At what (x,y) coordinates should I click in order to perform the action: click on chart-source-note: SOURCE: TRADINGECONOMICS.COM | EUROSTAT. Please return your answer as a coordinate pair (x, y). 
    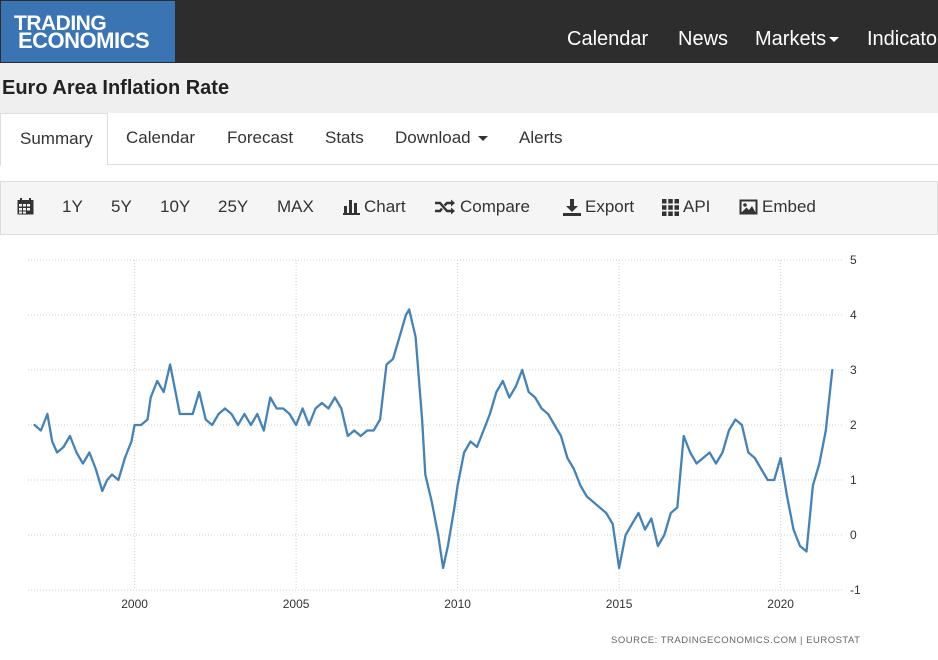
    Looking at the image, I should click on (736, 640).